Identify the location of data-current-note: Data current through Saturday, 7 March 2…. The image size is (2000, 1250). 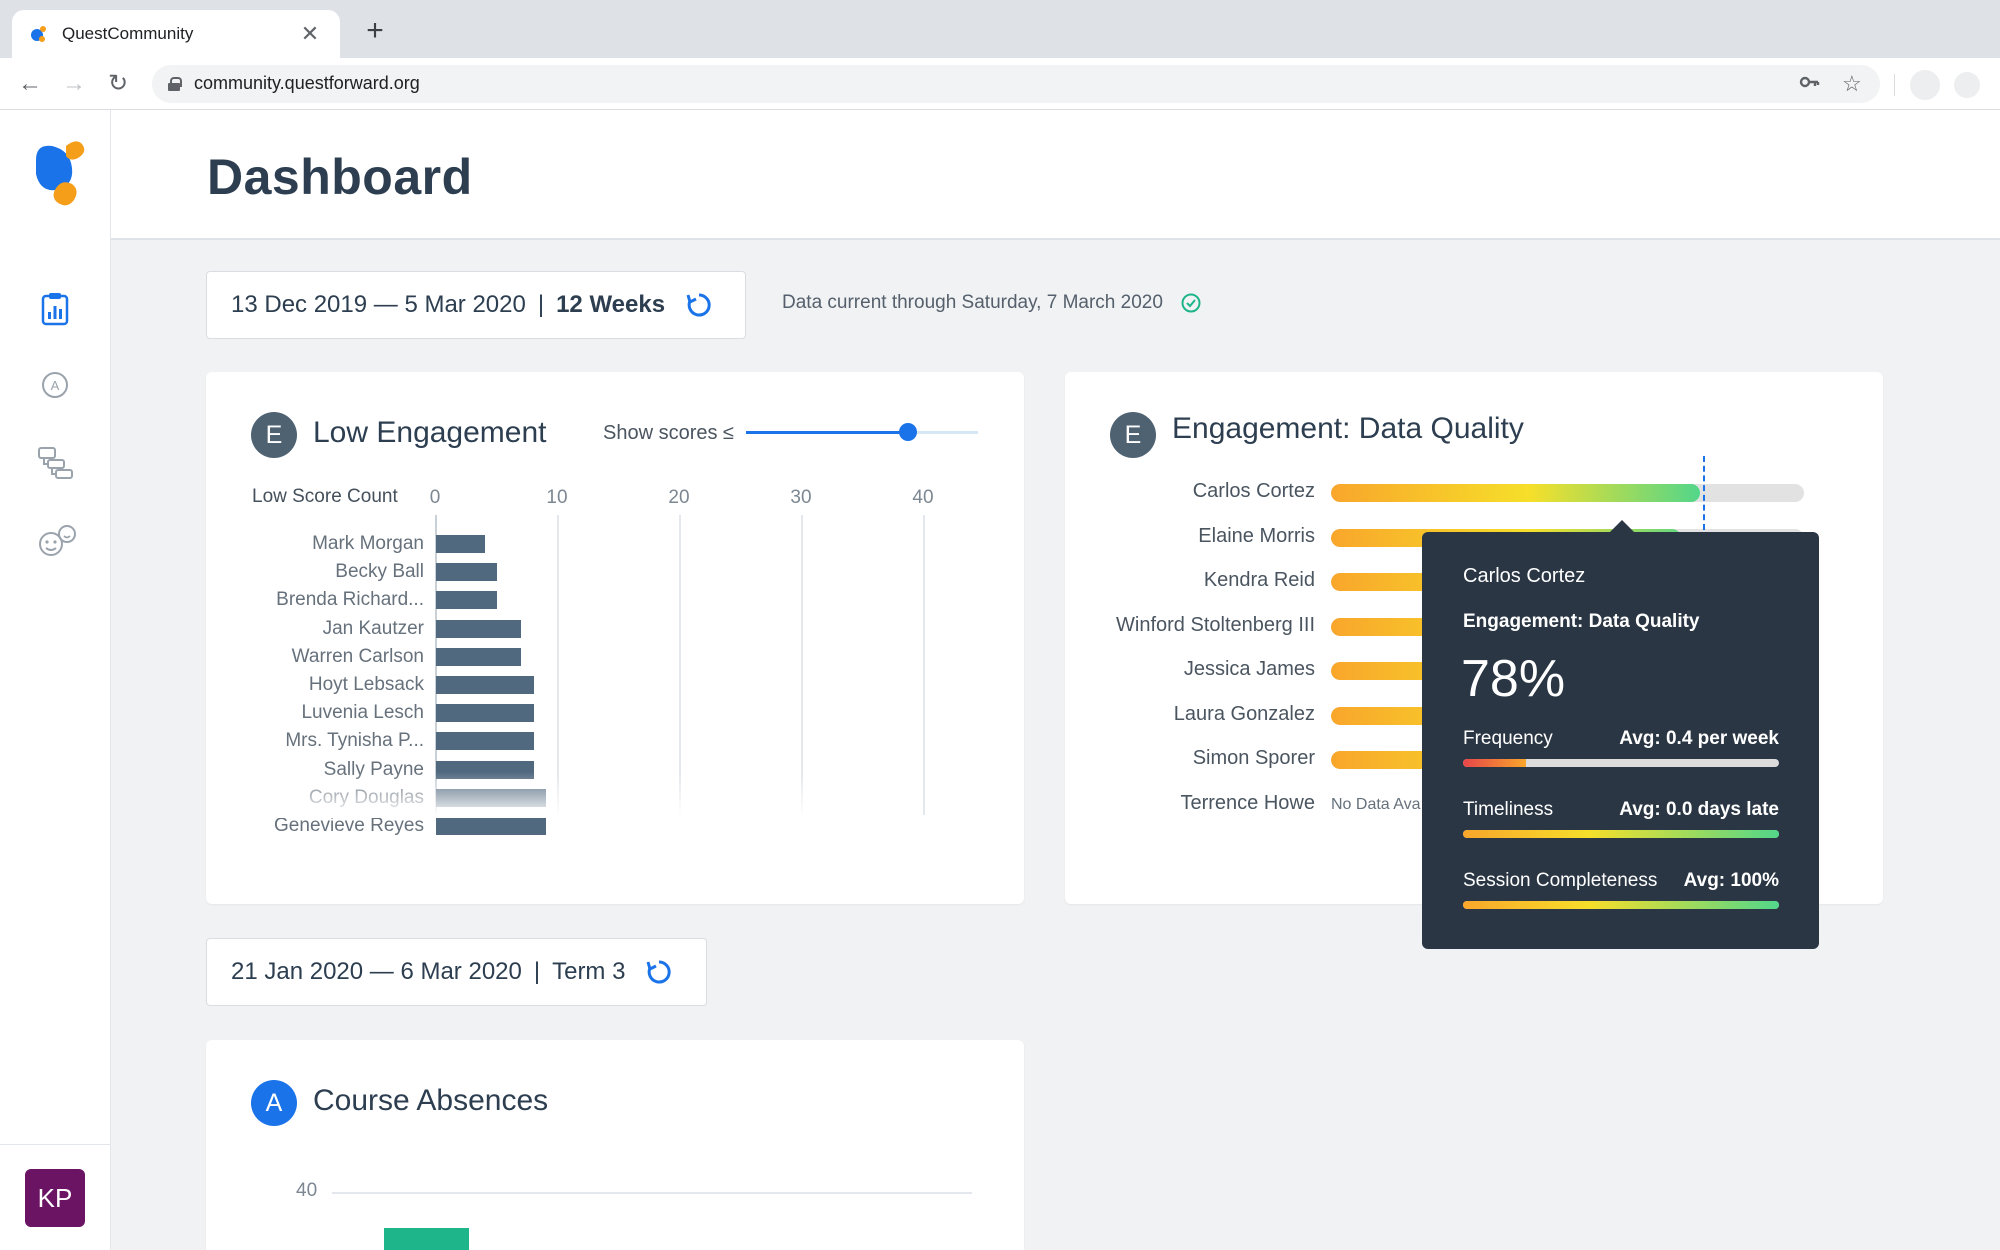
(991, 303).